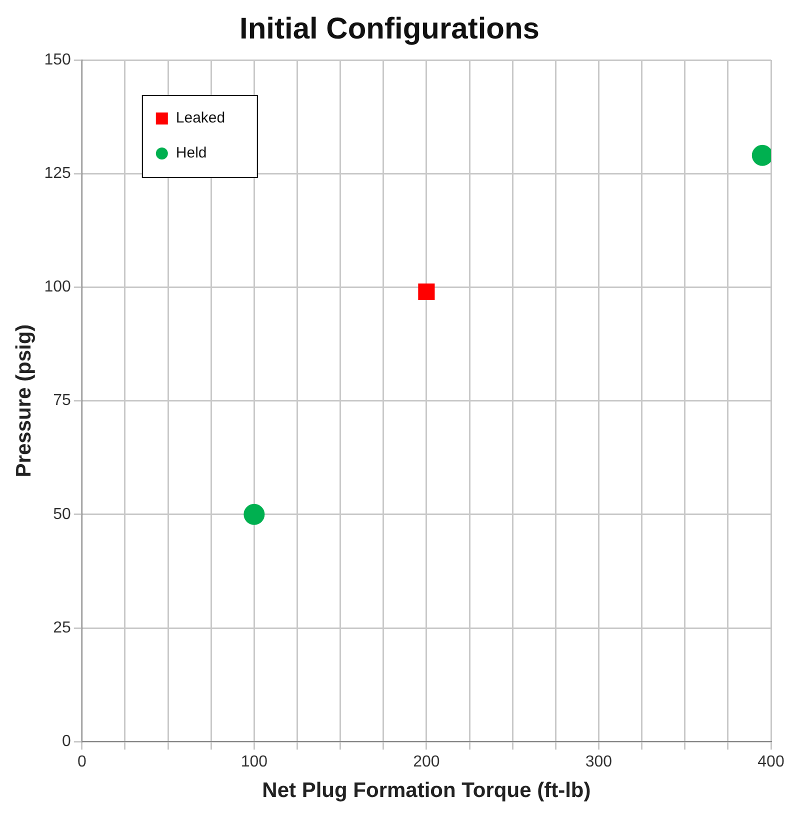 The image size is (799, 816). What do you see at coordinates (426, 762) in the screenshot?
I see `x-tick-label: 200` at bounding box center [426, 762].